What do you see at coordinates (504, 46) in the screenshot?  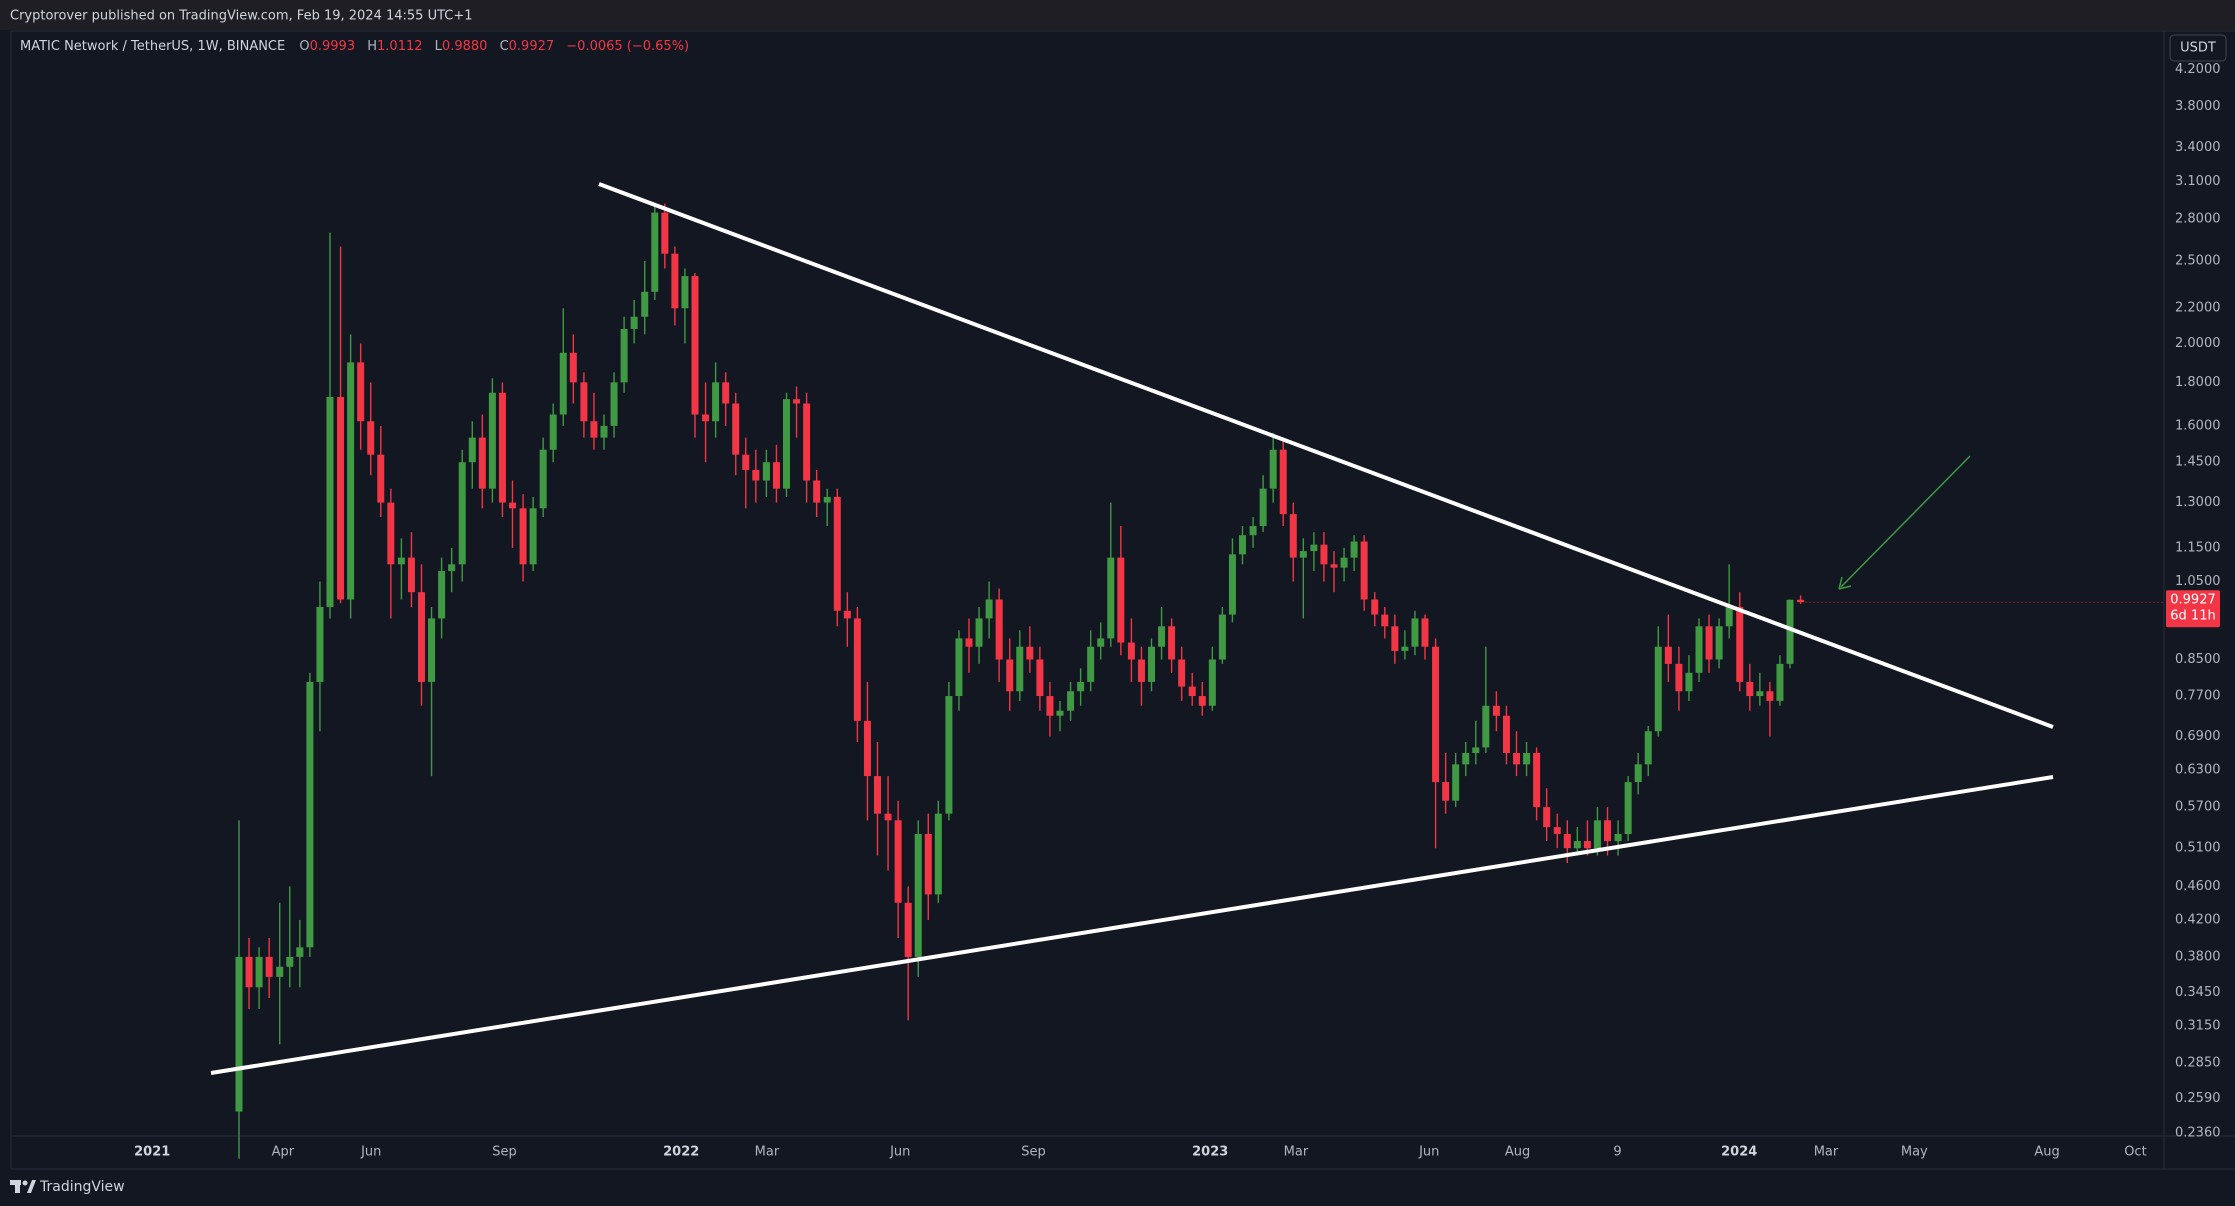 I see `ohlc-label: C` at bounding box center [504, 46].